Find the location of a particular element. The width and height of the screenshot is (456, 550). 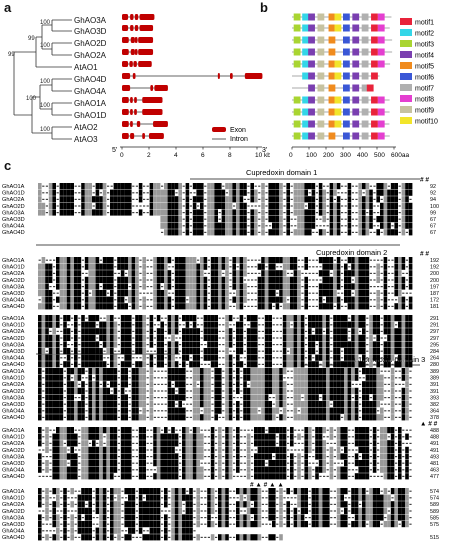

panel-label-a: a is located at coordinates (8, 7).